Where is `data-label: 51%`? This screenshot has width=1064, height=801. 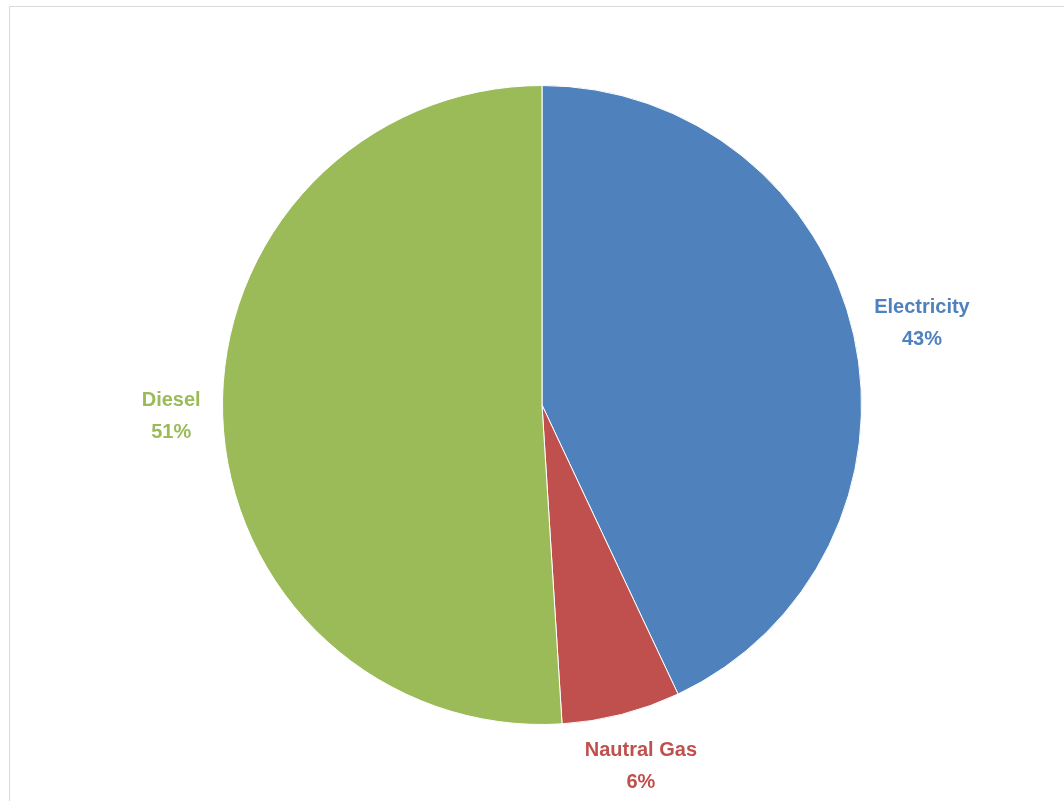 data-label: 51% is located at coordinates (171, 431).